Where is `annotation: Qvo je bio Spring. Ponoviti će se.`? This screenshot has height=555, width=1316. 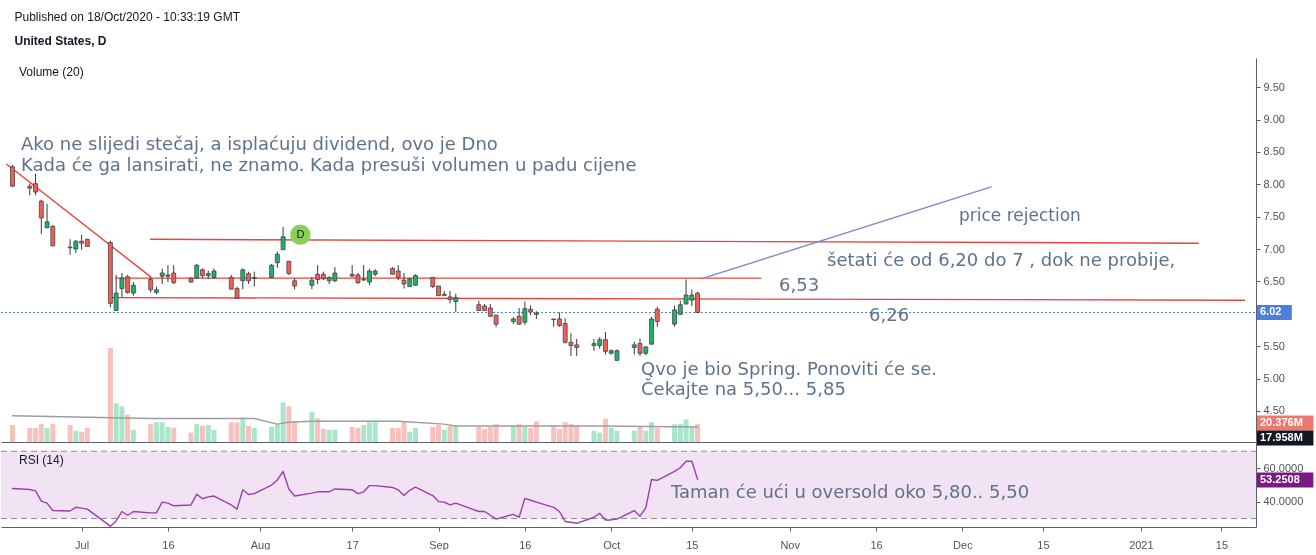
annotation: Qvo je bio Spring. Ponoviti će se. is located at coordinates (789, 368).